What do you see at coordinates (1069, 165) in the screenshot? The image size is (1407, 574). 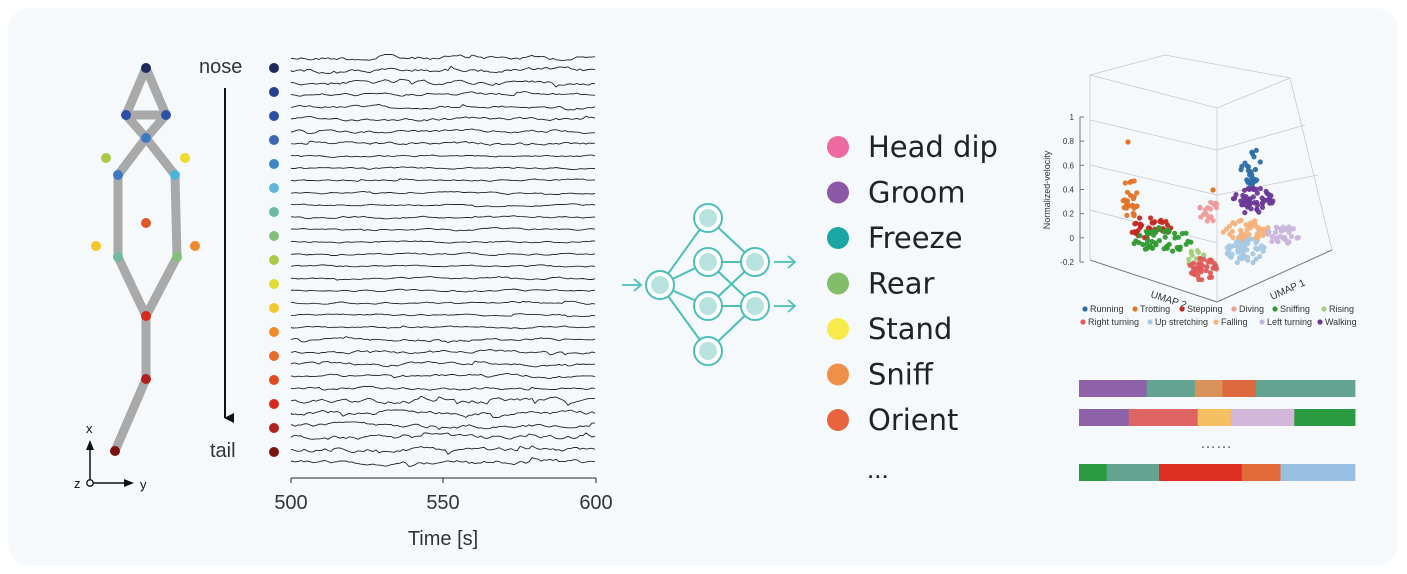 I see `umap-z-tick-label: 0.6` at bounding box center [1069, 165].